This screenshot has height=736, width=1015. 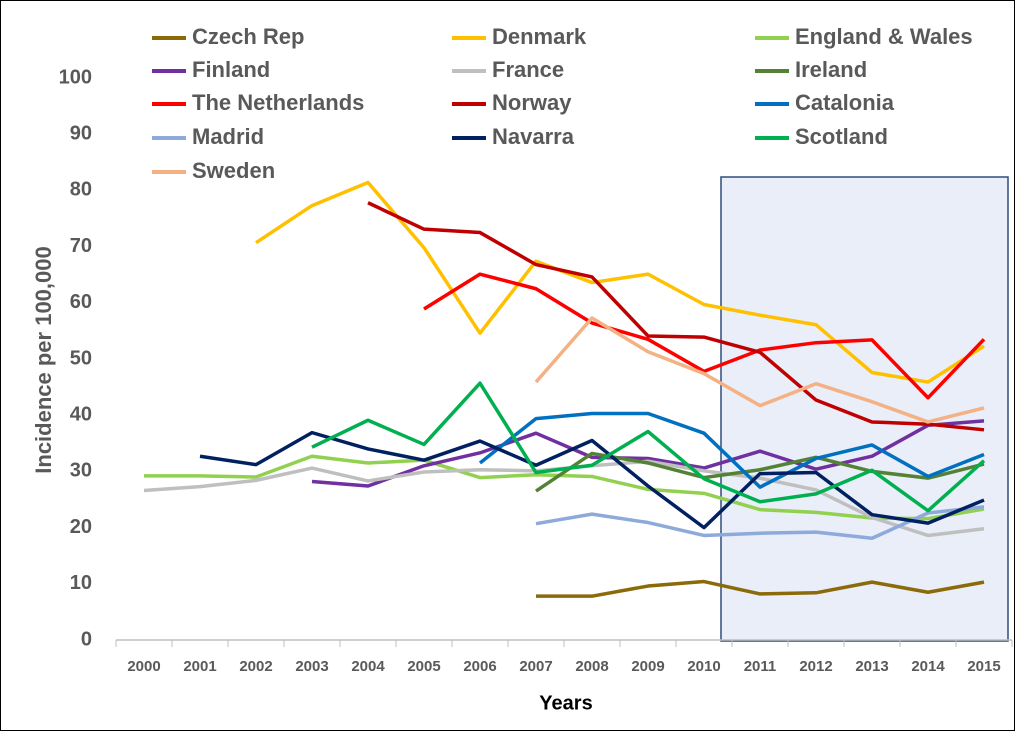 I want to click on x-tick-label: 2002, so click(x=255, y=666).